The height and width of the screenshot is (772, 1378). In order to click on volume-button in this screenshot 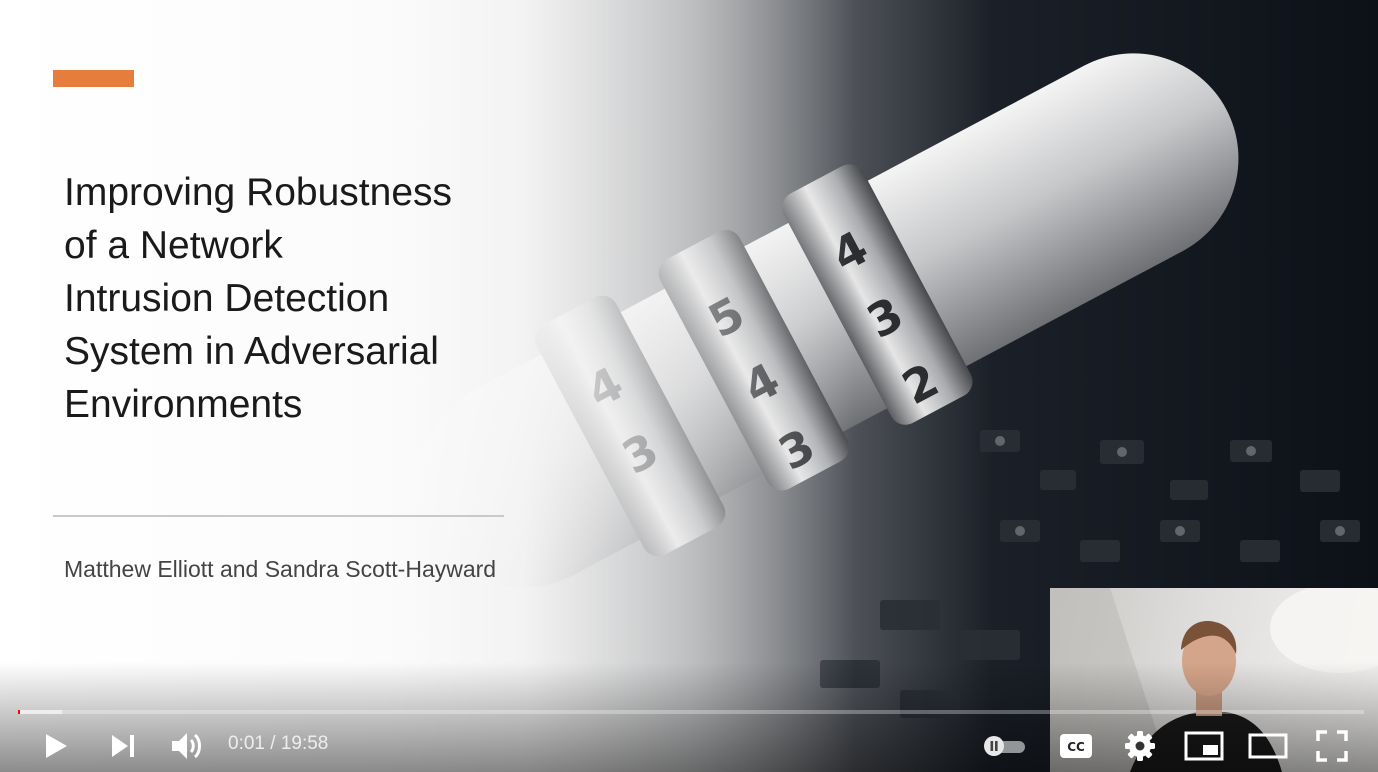, I will do `click(187, 746)`.